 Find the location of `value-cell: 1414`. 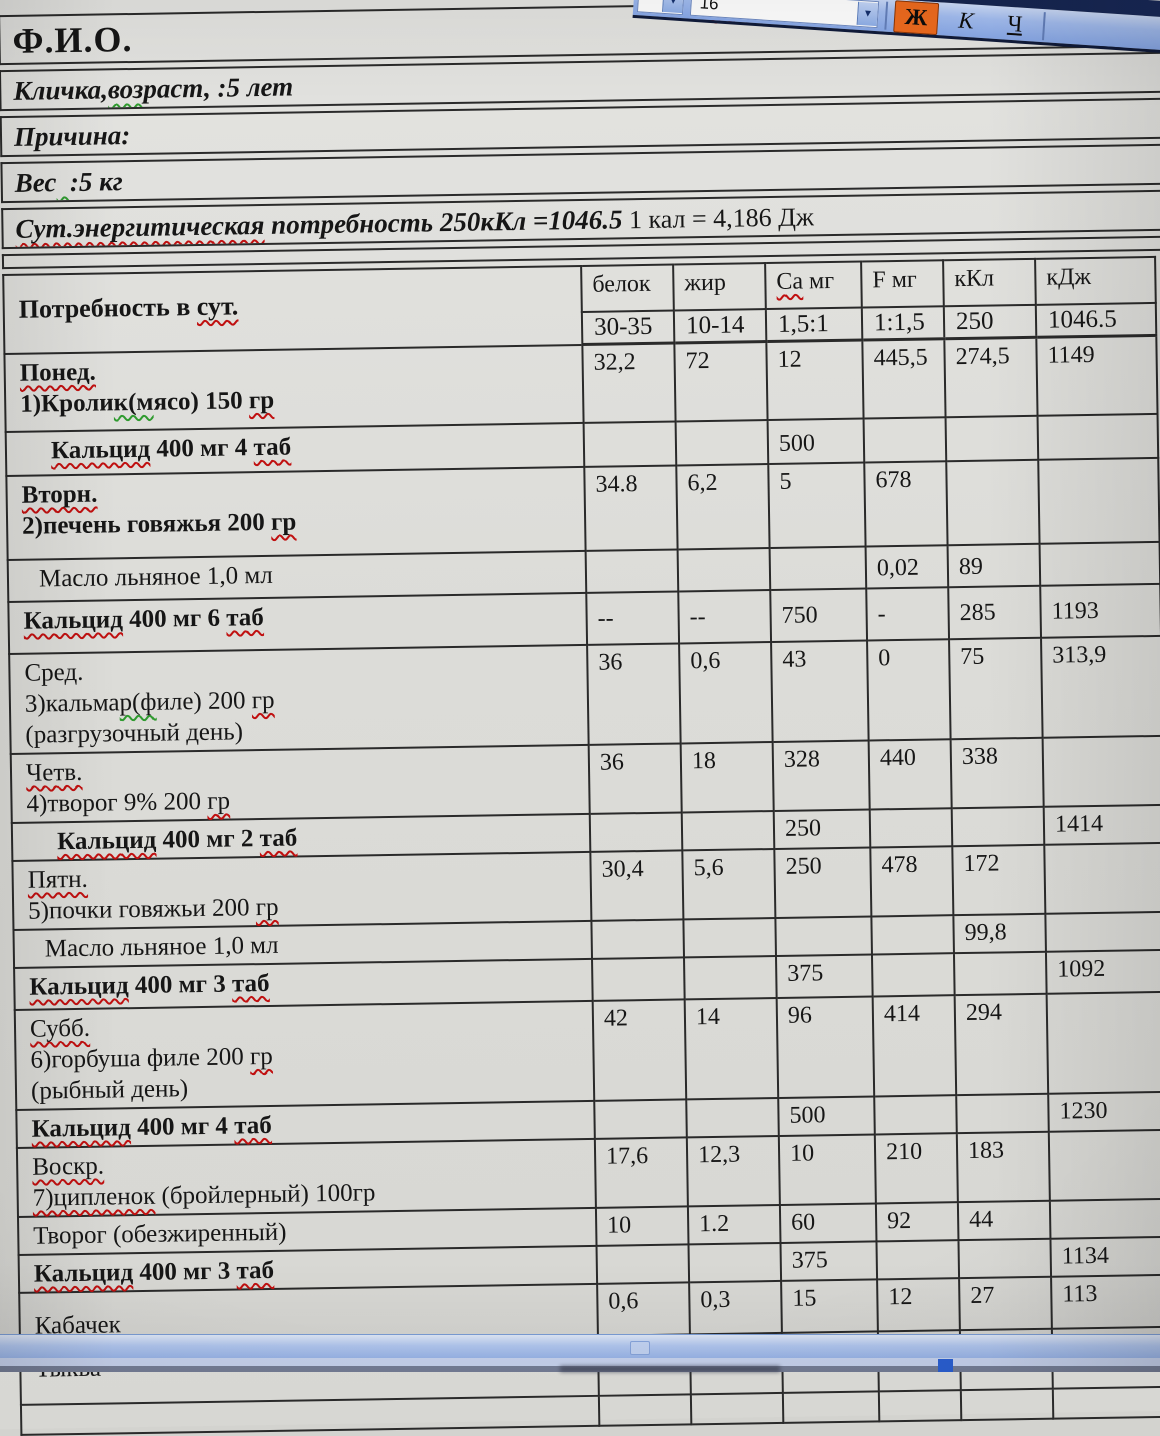

value-cell: 1414 is located at coordinates (1101, 824).